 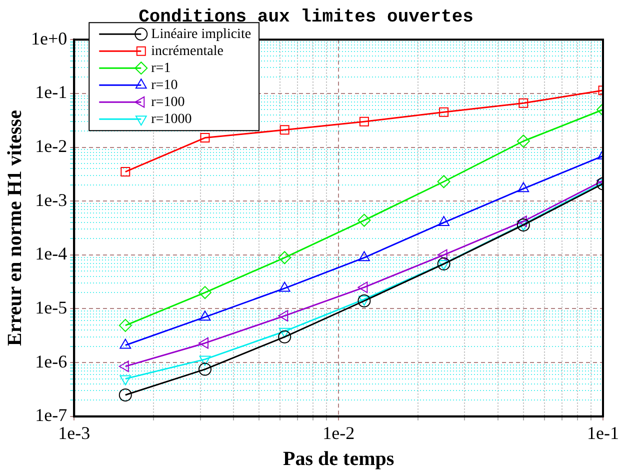 I want to click on y-tick-label: 1e-5, so click(x=51, y=307).